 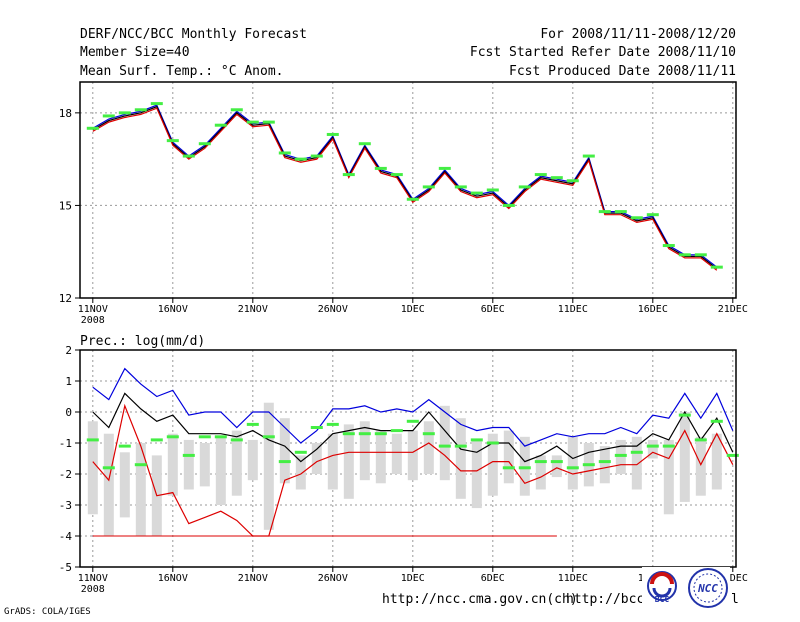 What do you see at coordinates (68, 350) in the screenshot?
I see `prec-ytick-label: 2` at bounding box center [68, 350].